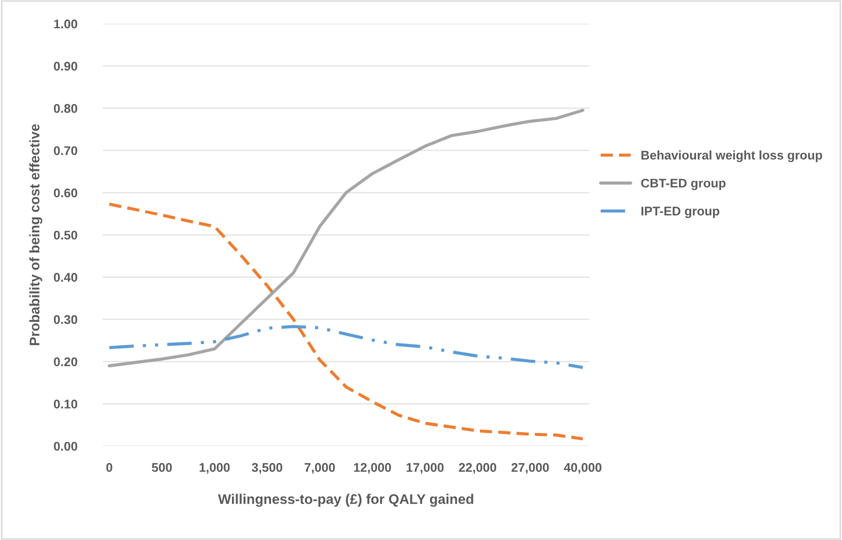  Describe the element at coordinates (66, 446) in the screenshot. I see `y-tick-label: 0.00` at that location.